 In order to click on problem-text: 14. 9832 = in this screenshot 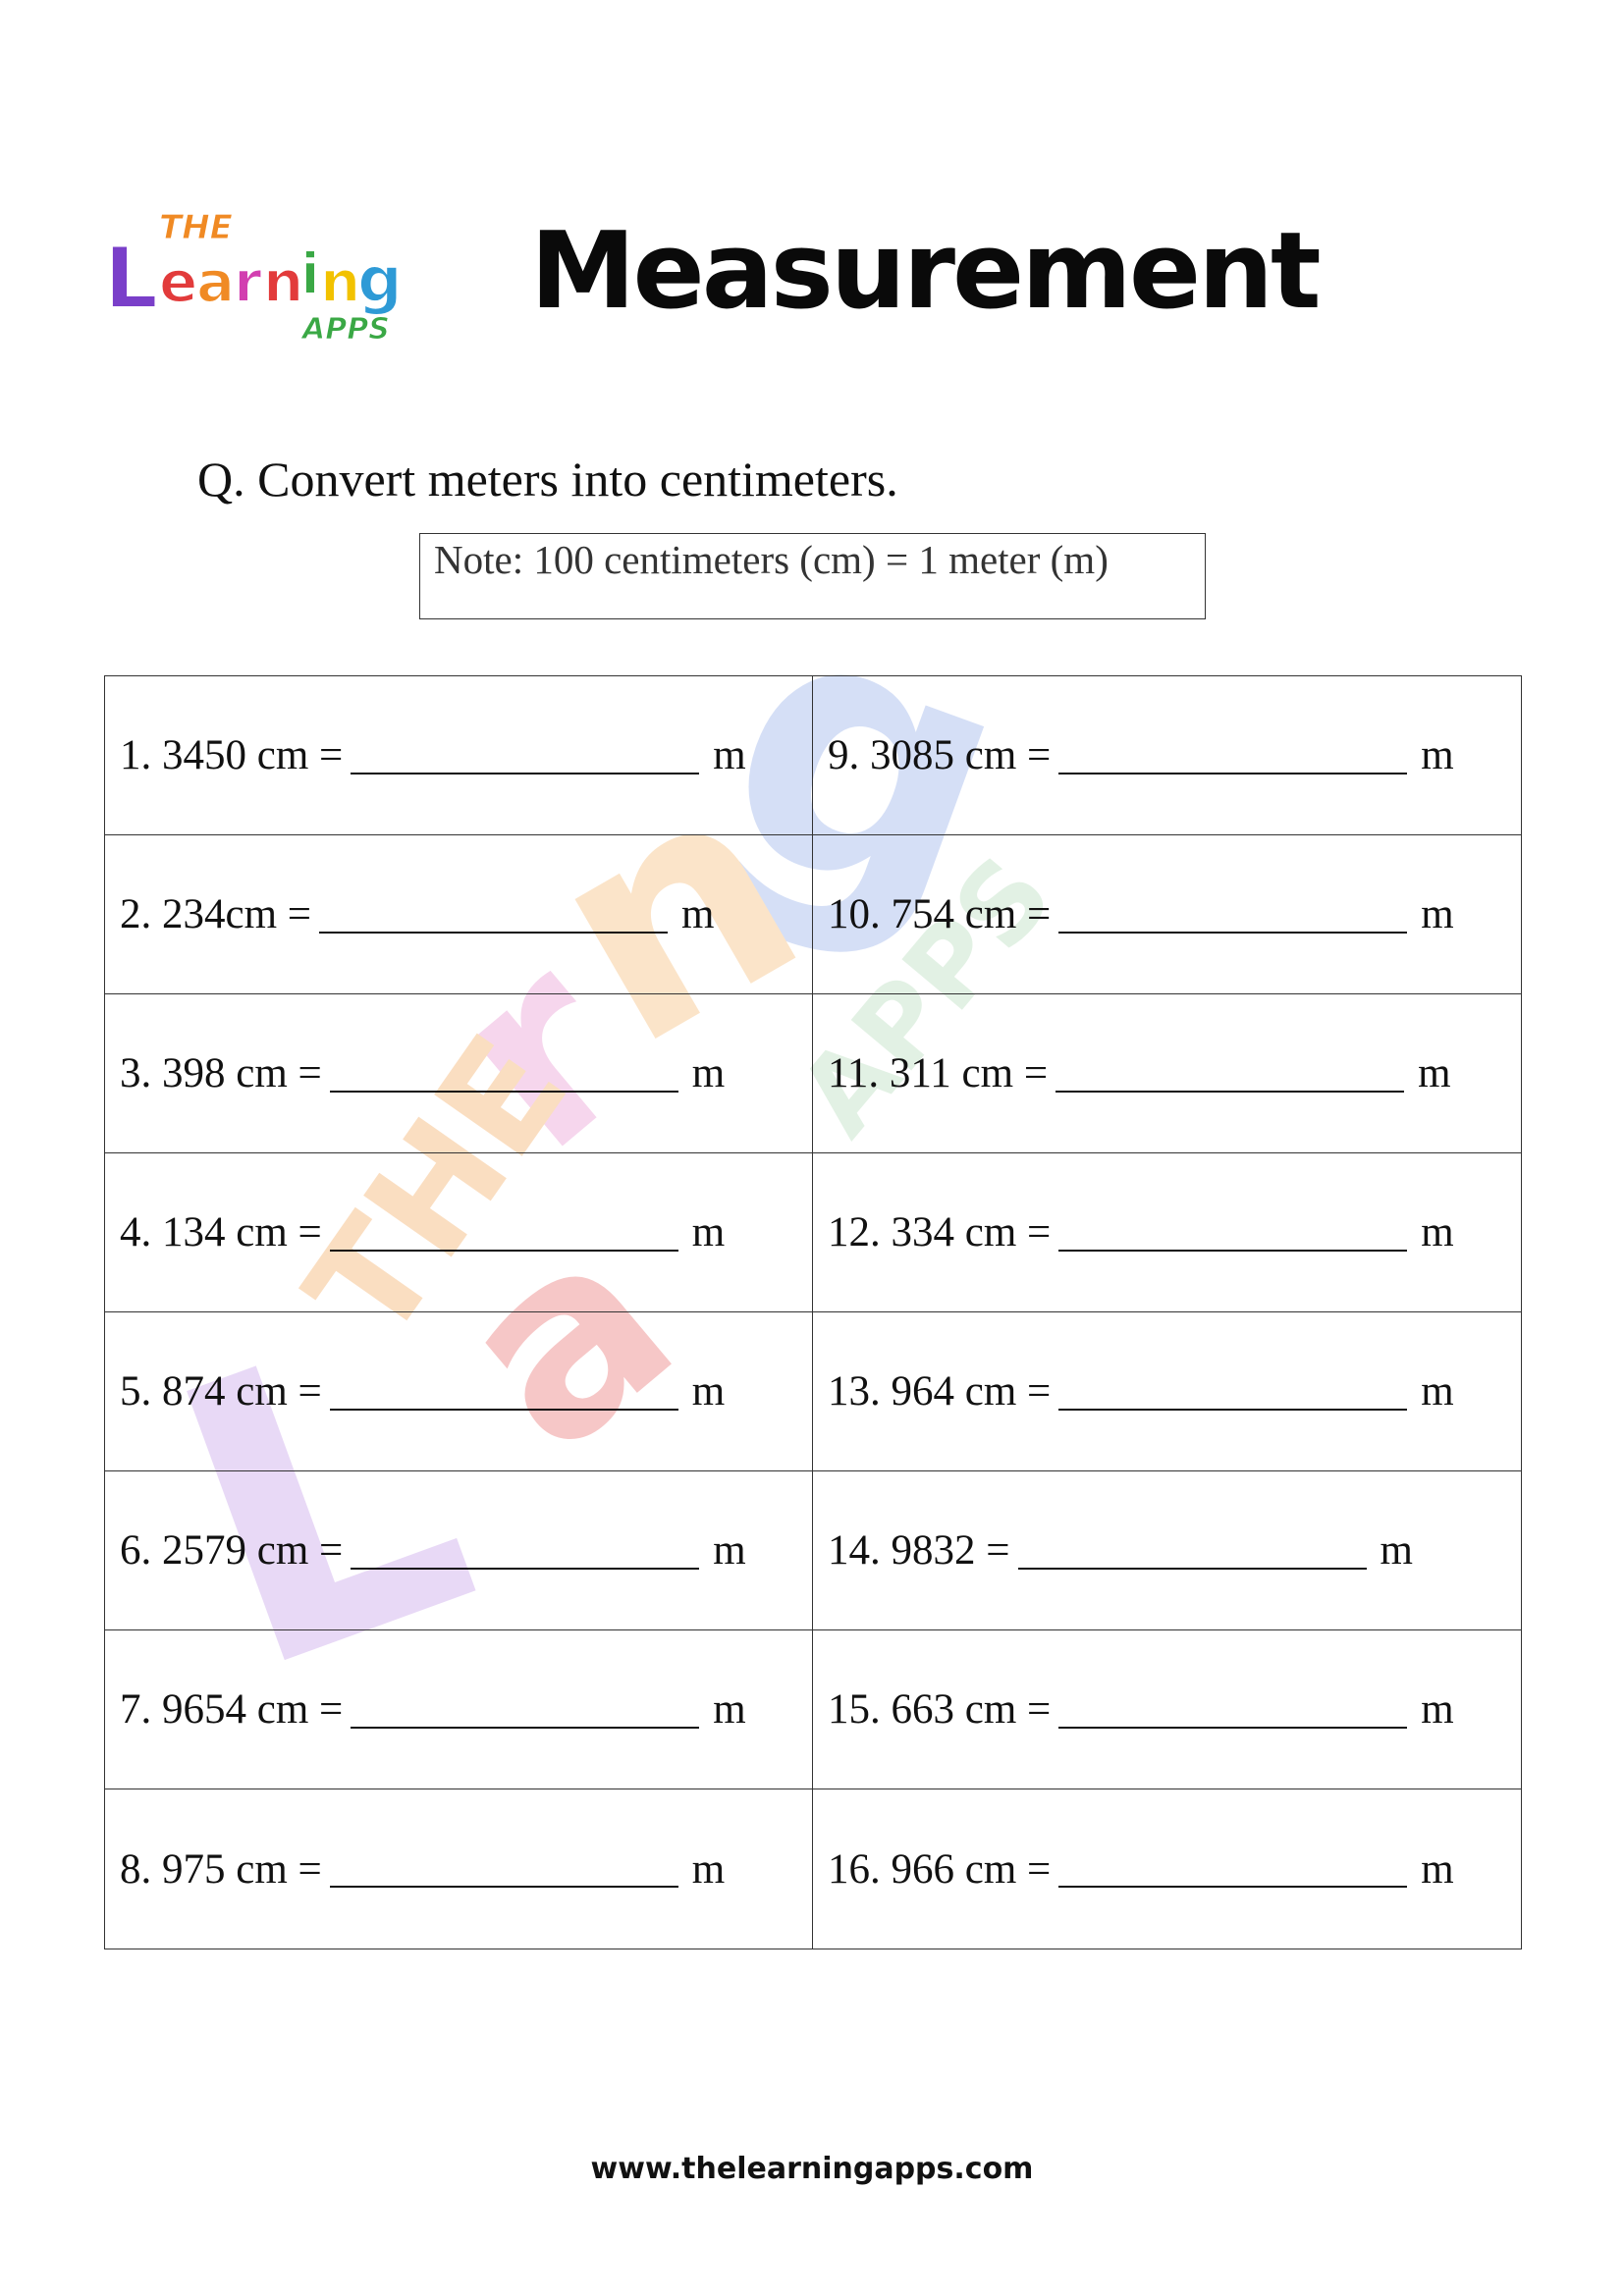, I will do `click(919, 1551)`.